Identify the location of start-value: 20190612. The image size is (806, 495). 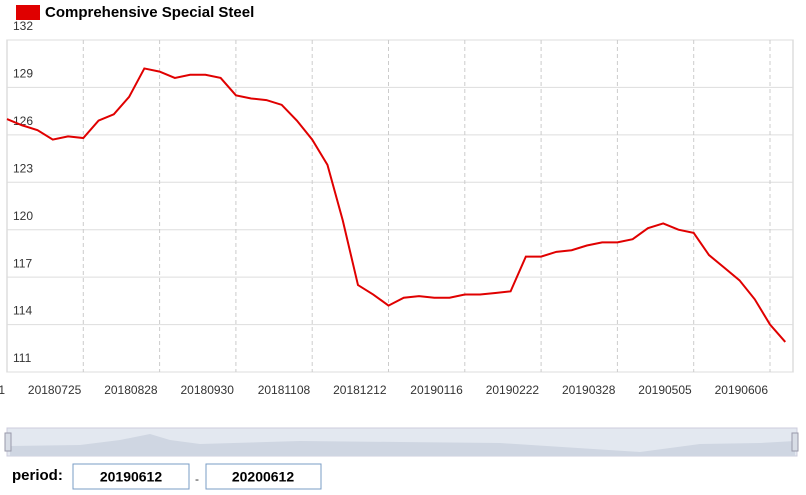
(131, 477).